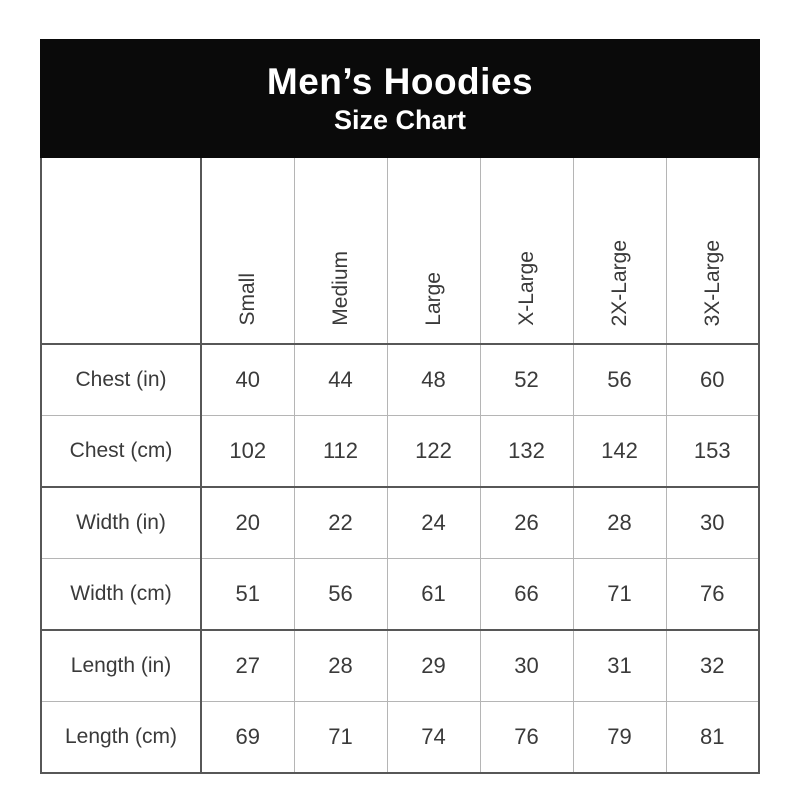  I want to click on value-cell: 24, so click(433, 522).